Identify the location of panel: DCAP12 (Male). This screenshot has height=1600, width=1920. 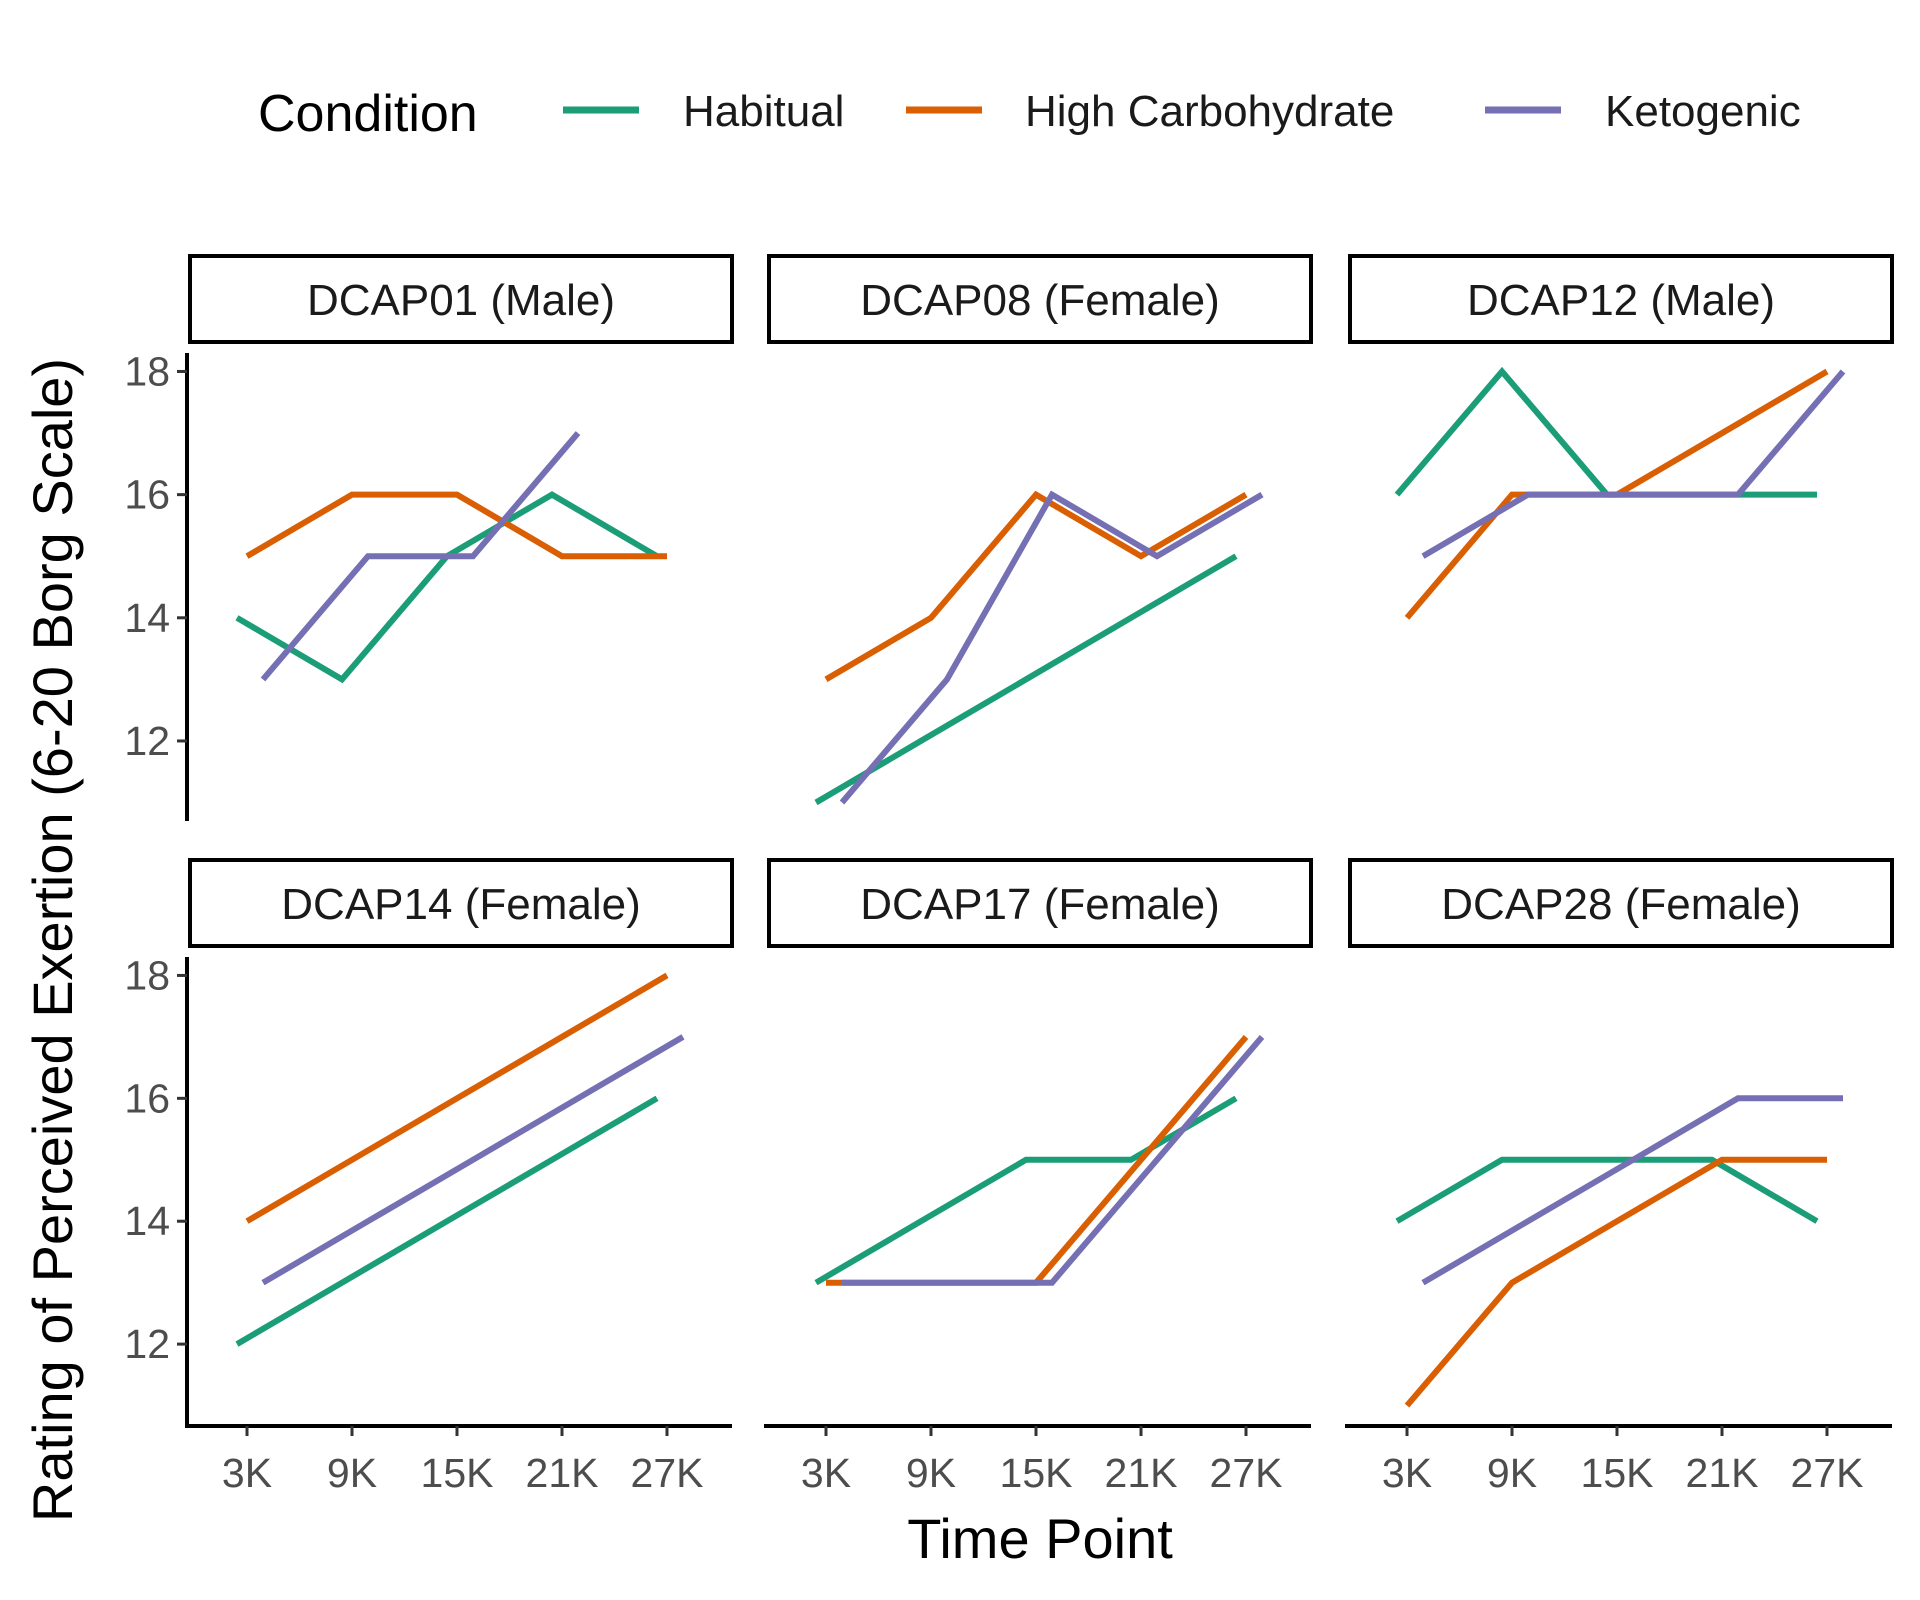
(1621, 437).